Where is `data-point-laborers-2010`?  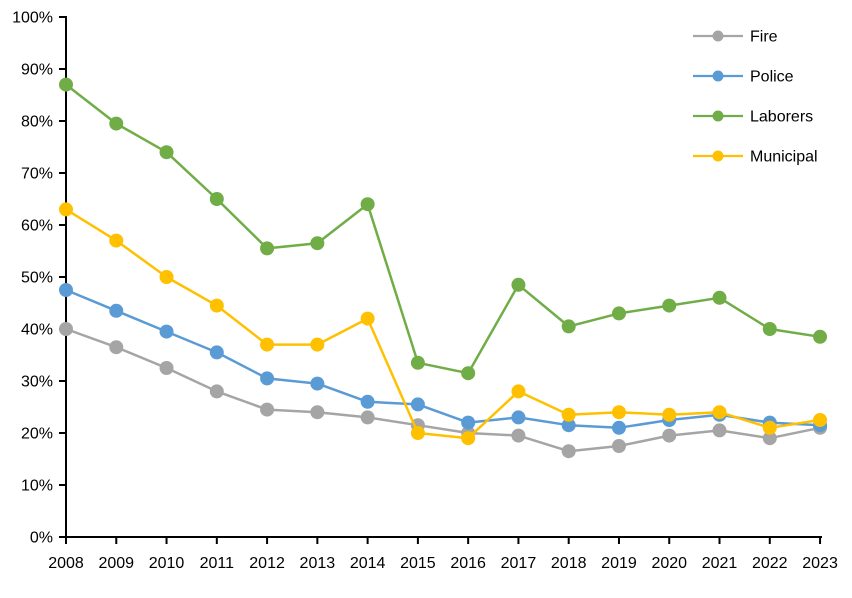 data-point-laborers-2010 is located at coordinates (166, 152).